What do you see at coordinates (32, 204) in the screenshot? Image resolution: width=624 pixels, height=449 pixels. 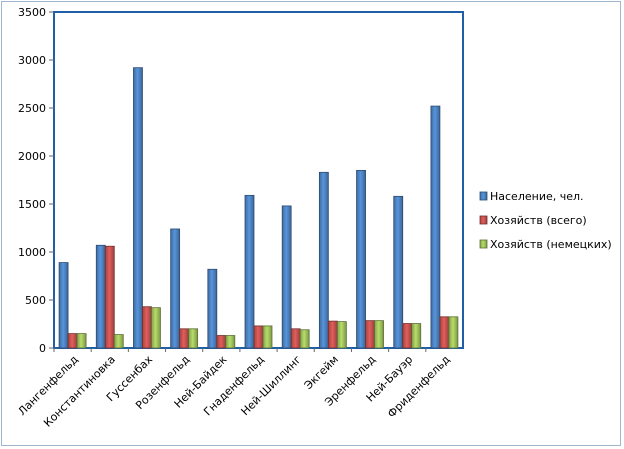 I see `y-tick-label: 1500` at bounding box center [32, 204].